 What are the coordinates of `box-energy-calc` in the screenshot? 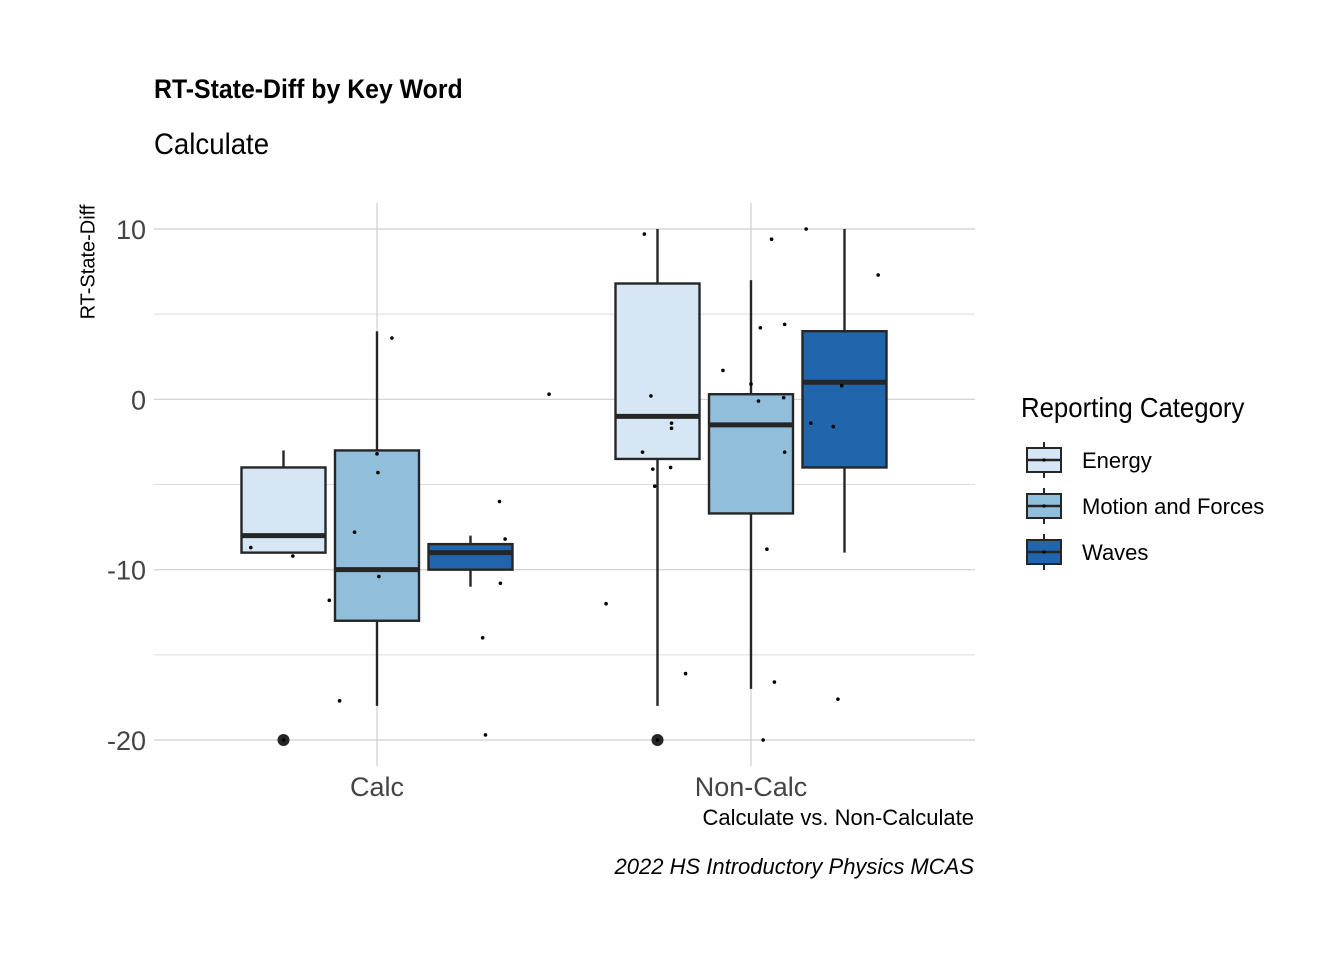 It's located at (283, 598).